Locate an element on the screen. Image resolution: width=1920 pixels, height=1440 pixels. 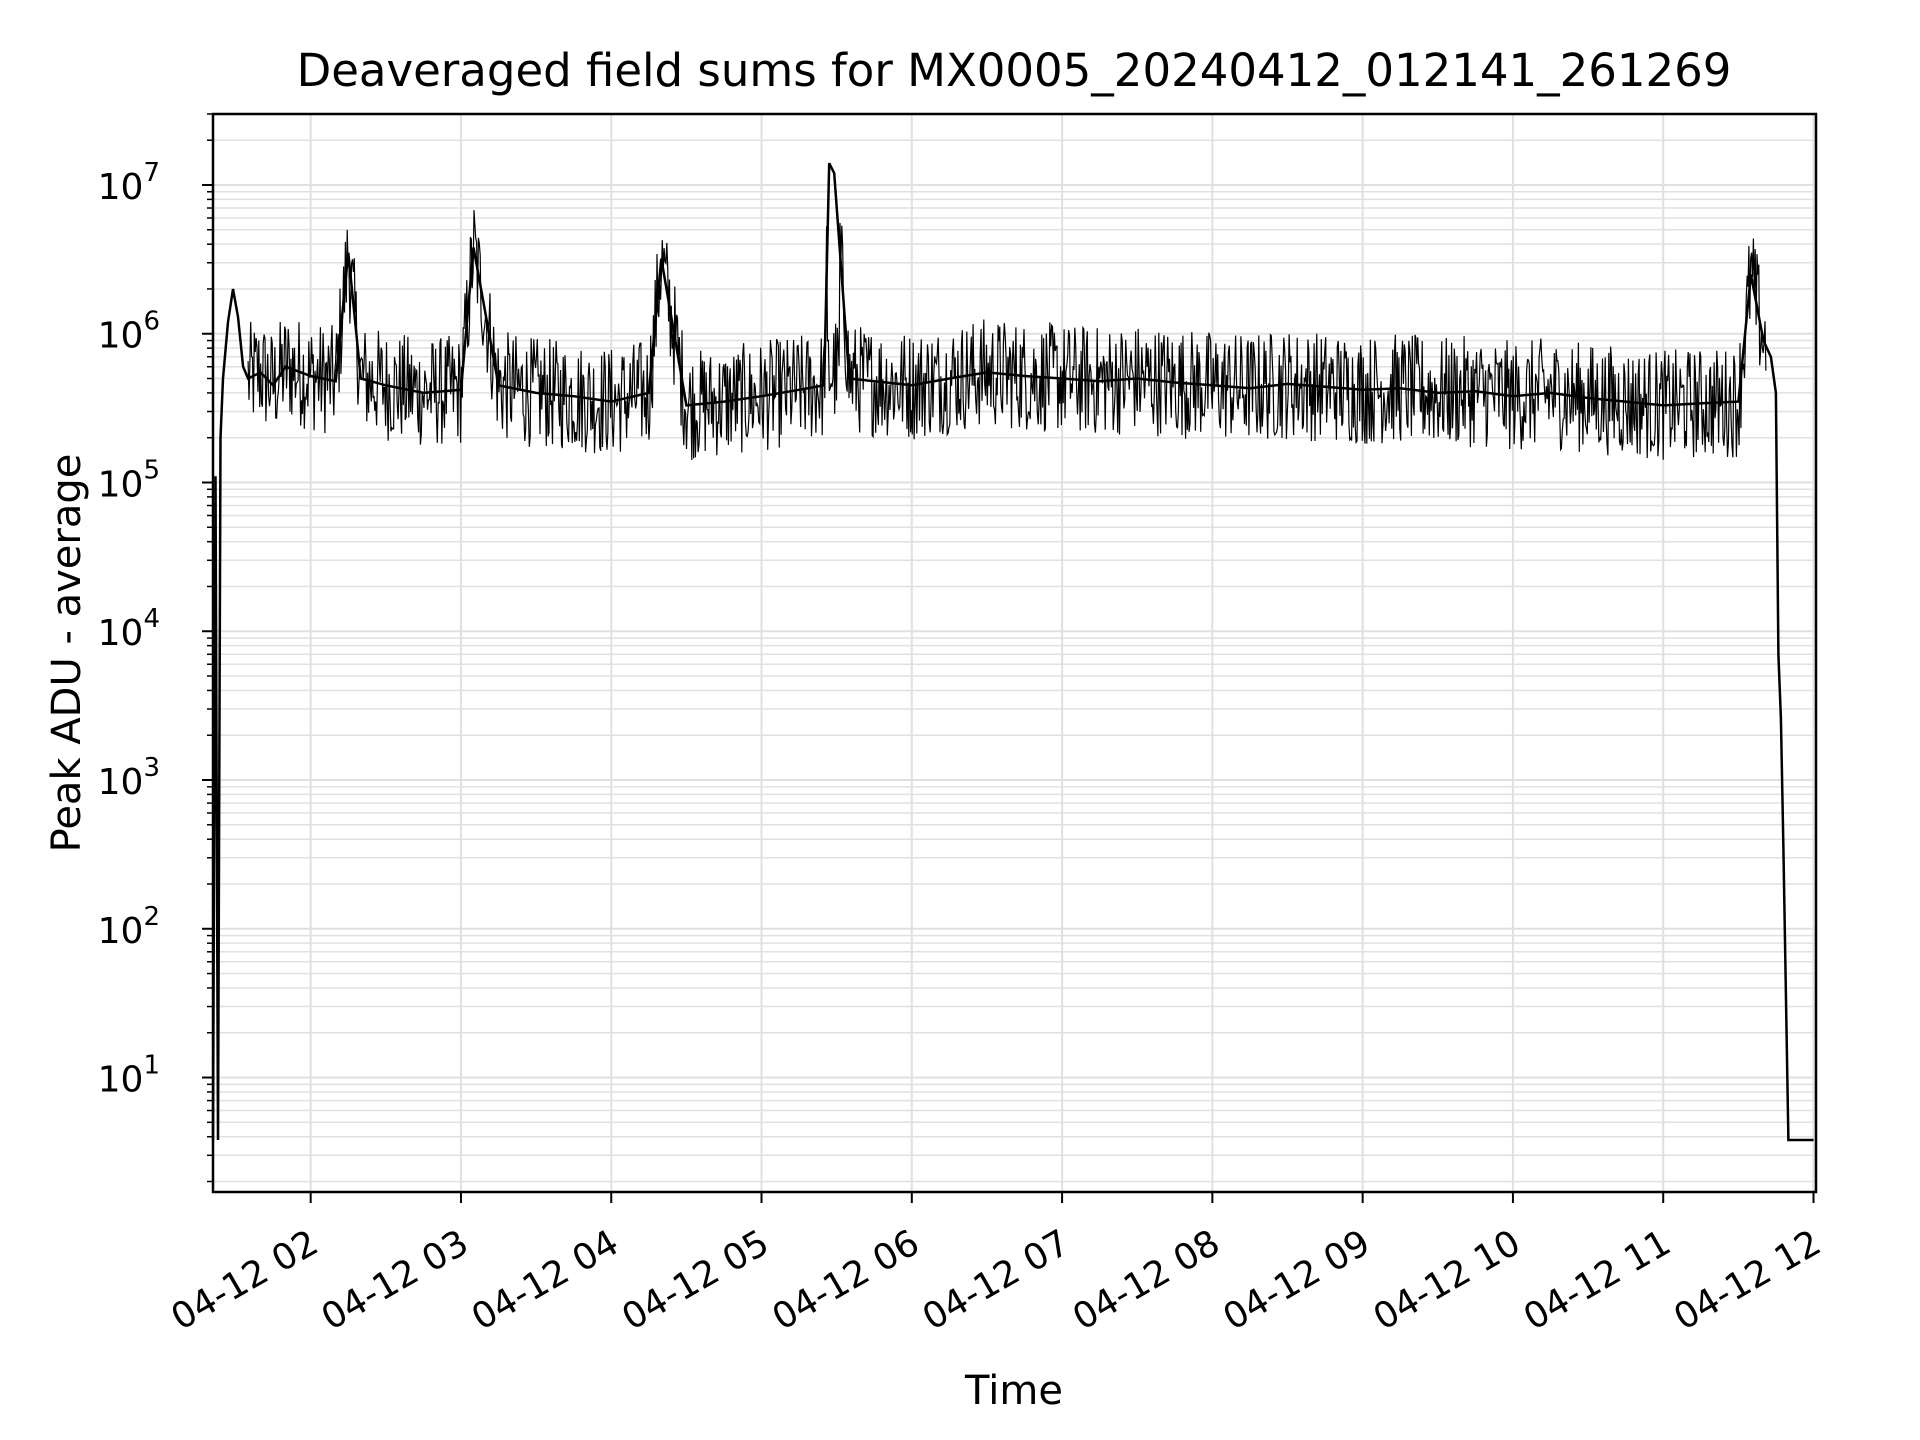
y-axis-label: Peak ADU - average is located at coordinates (67, 653).